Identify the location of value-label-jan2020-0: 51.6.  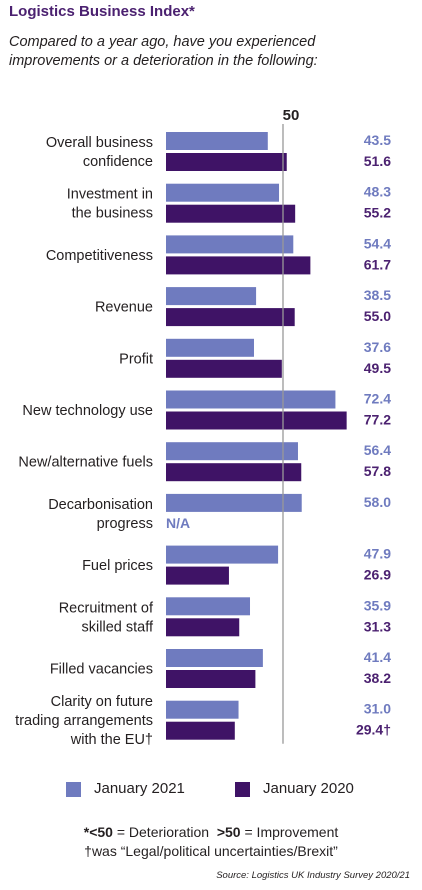
(377, 161).